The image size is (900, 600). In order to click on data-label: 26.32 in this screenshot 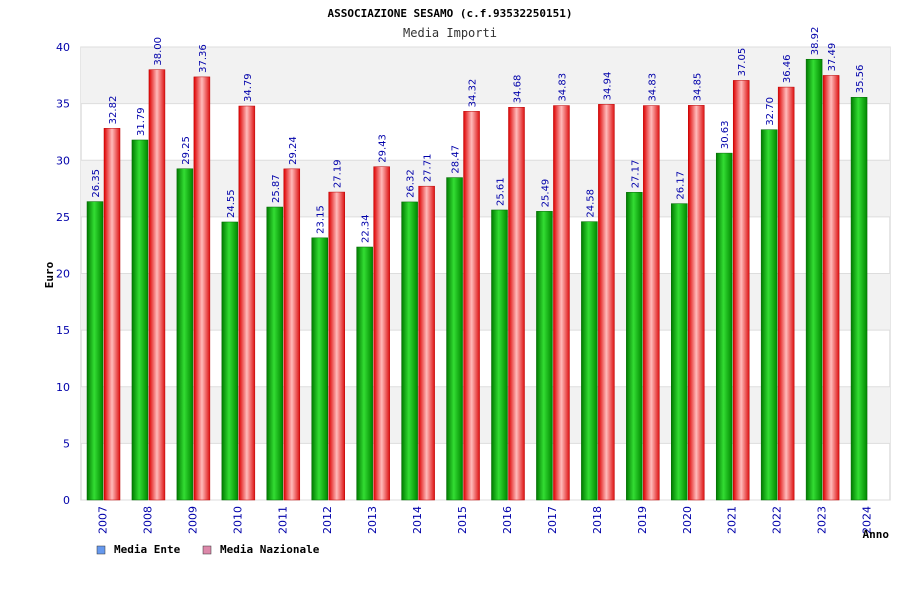, I will do `click(411, 183)`.